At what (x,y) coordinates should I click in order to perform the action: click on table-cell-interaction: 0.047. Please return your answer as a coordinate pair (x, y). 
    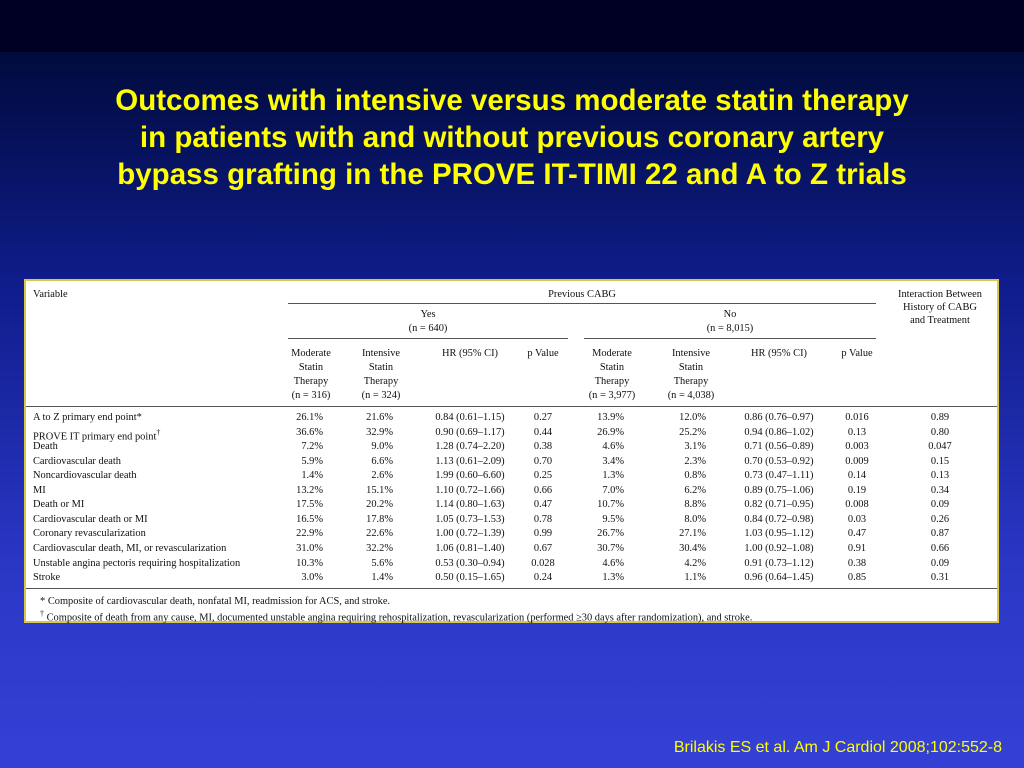
    Looking at the image, I should click on (940, 447).